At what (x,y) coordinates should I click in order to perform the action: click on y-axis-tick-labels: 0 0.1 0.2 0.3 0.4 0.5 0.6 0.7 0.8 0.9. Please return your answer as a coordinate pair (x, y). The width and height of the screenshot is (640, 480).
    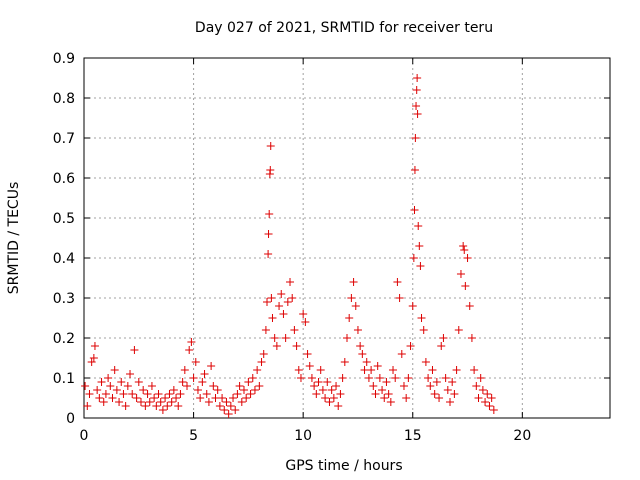
    Looking at the image, I should click on (64, 239).